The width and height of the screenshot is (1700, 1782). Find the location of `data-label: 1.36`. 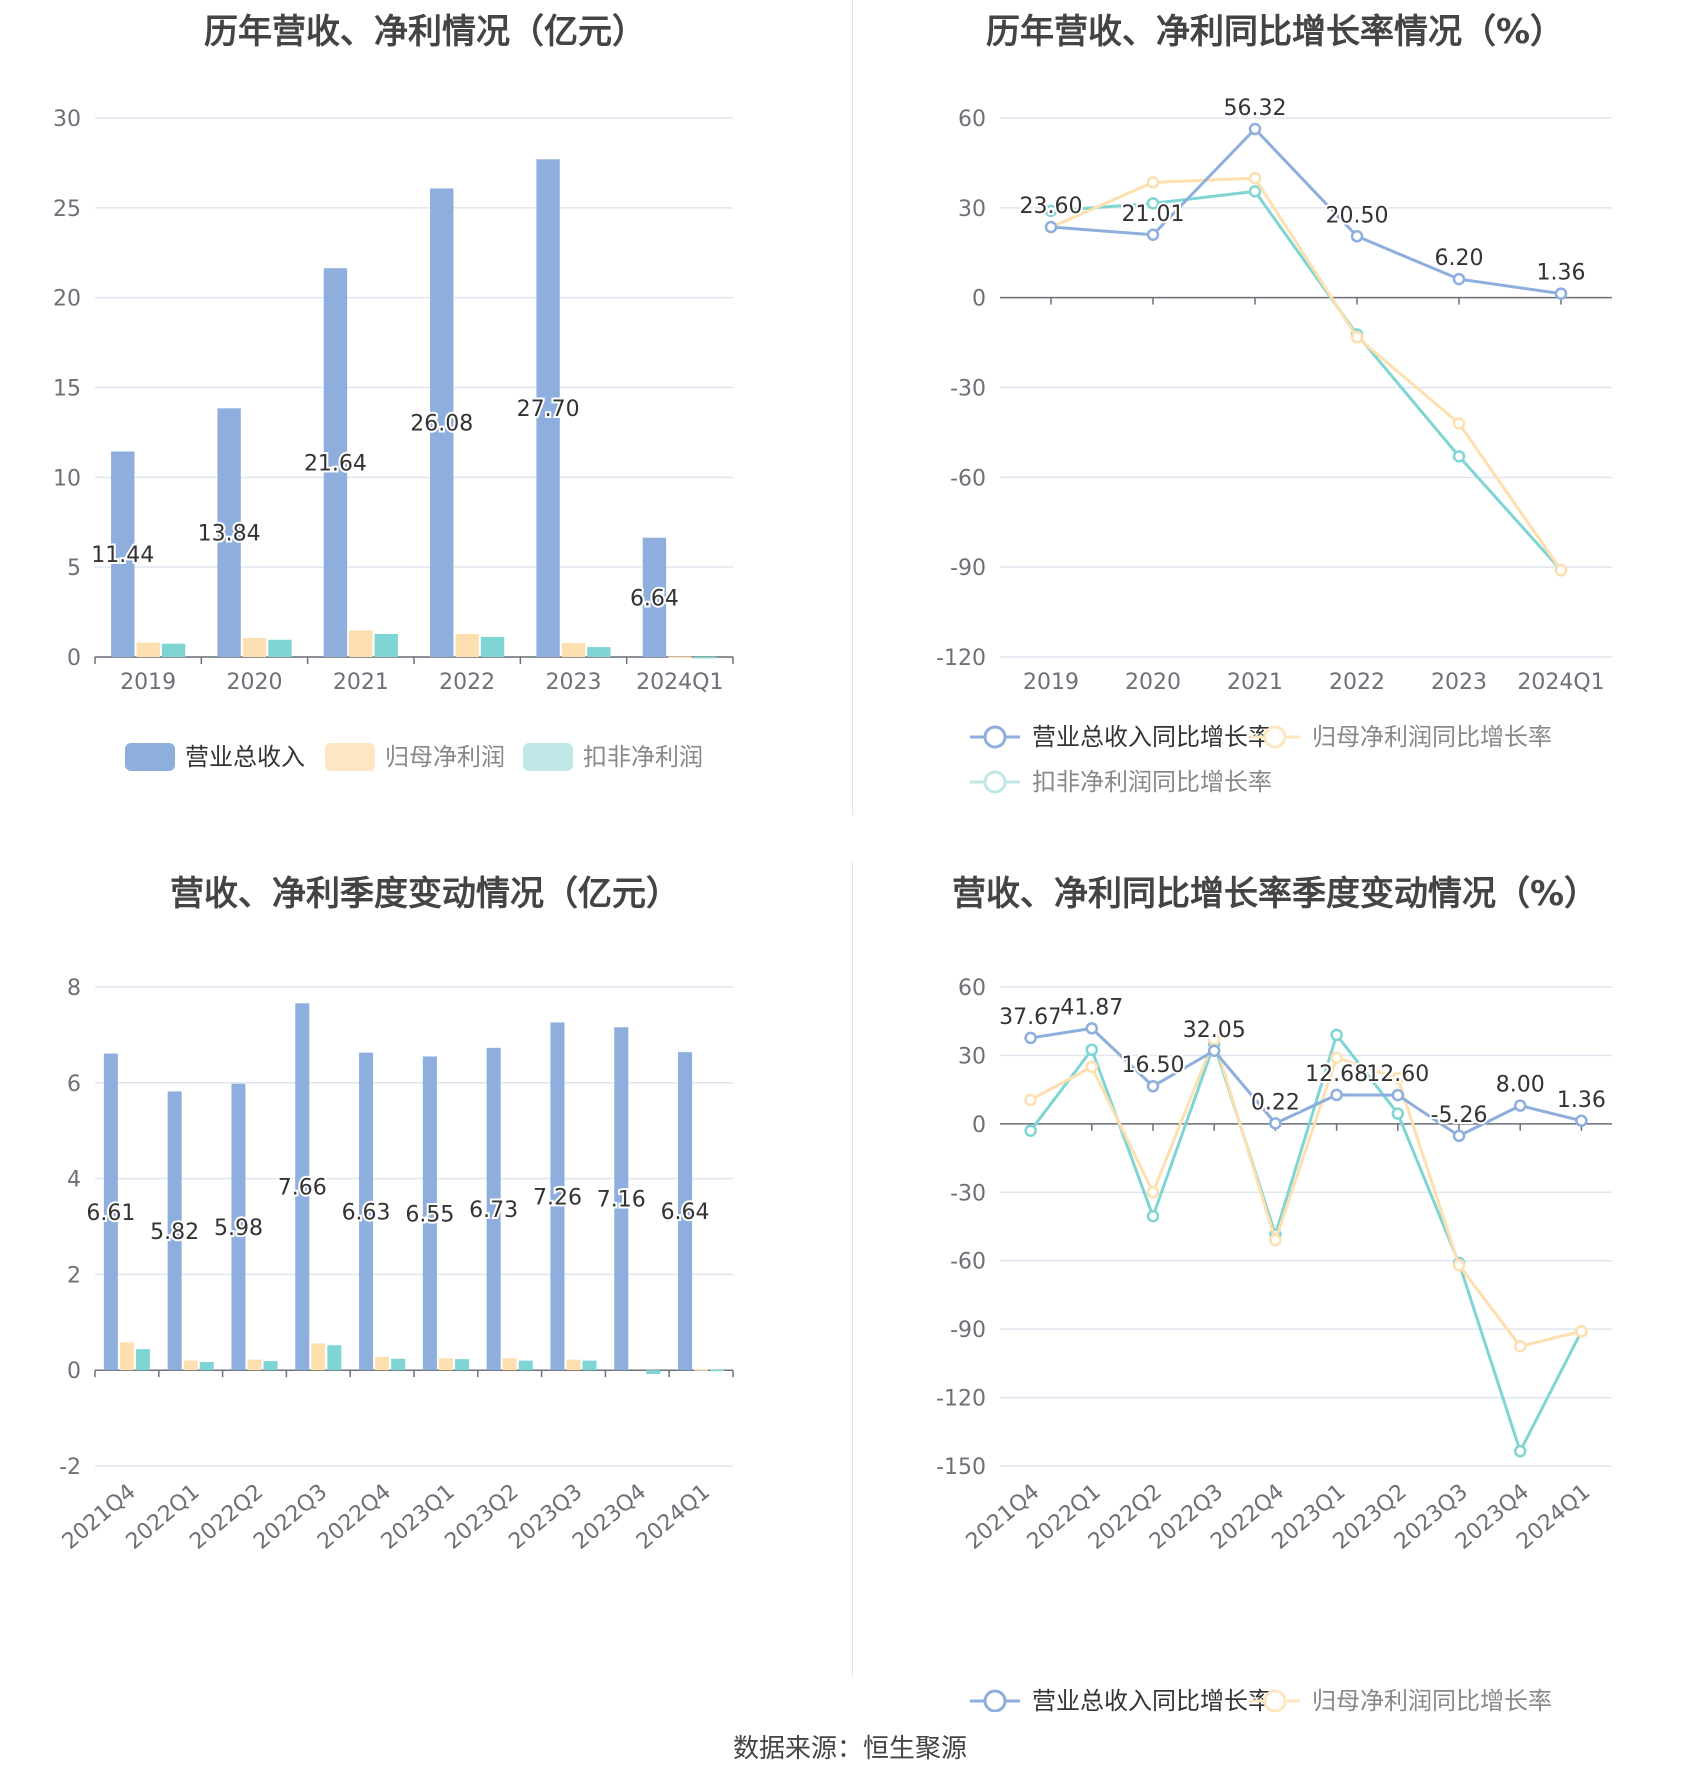

data-label: 1.36 is located at coordinates (1561, 273).